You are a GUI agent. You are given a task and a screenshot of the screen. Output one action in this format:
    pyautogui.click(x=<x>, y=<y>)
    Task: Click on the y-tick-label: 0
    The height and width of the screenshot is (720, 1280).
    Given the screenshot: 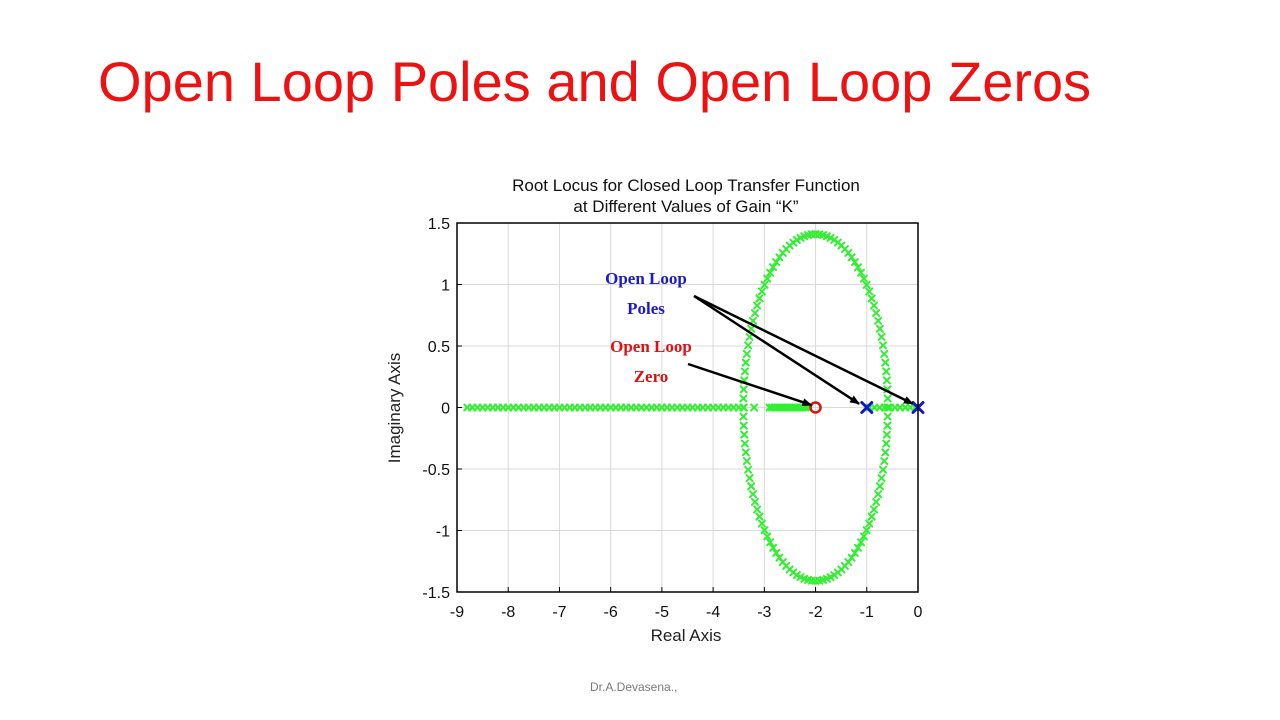 What is the action you would take?
    pyautogui.click(x=445, y=409)
    